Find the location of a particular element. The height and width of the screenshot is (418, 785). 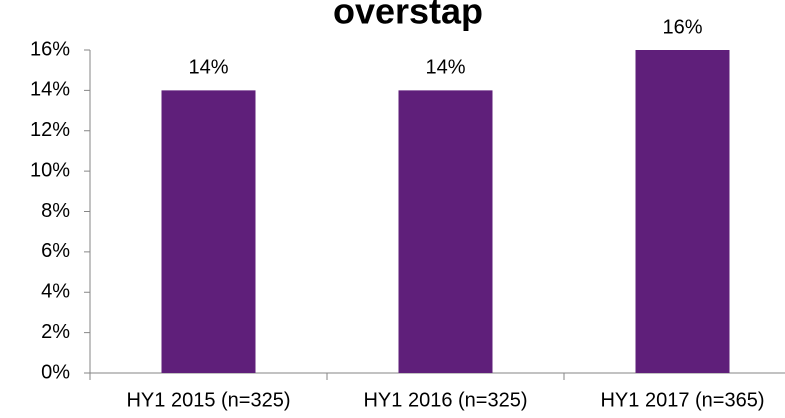

y-tick-label: 12% is located at coordinates (50, 130).